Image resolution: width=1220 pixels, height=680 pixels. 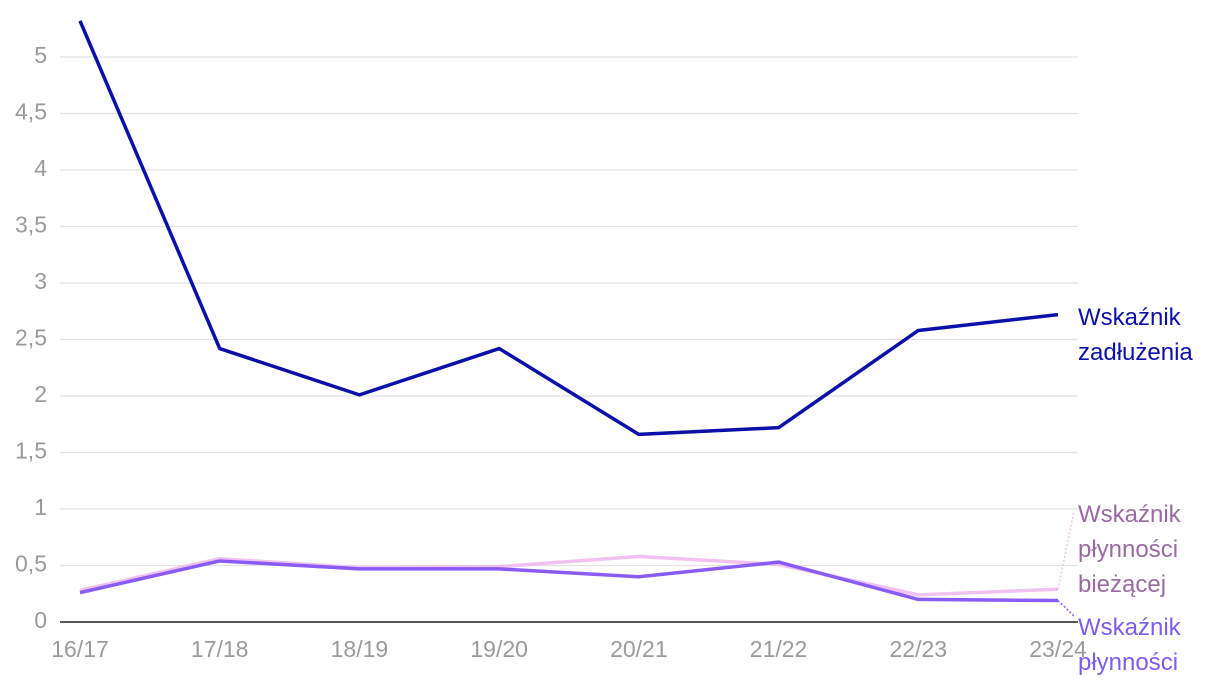 What do you see at coordinates (360, 649) in the screenshot?
I see `x-tick-label: 18/19` at bounding box center [360, 649].